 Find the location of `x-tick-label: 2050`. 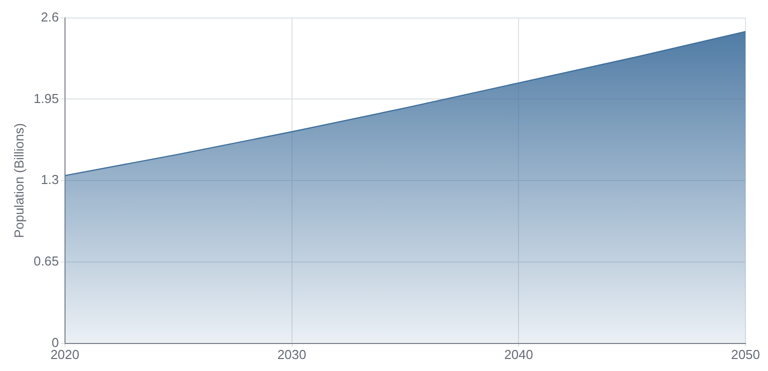

x-tick-label: 2050 is located at coordinates (745, 354).